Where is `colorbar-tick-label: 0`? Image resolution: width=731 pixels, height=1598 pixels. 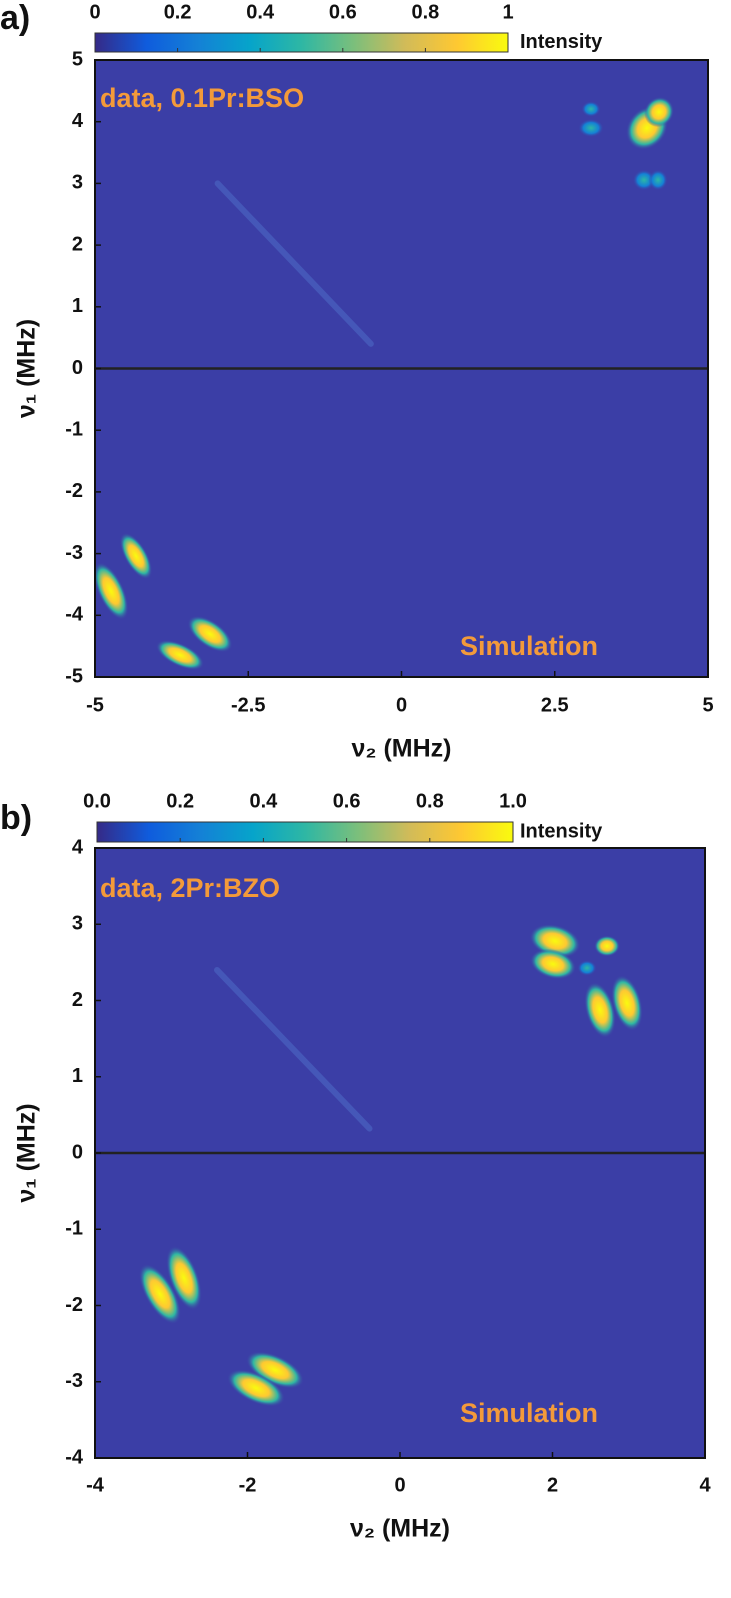 colorbar-tick-label: 0 is located at coordinates (94, 12).